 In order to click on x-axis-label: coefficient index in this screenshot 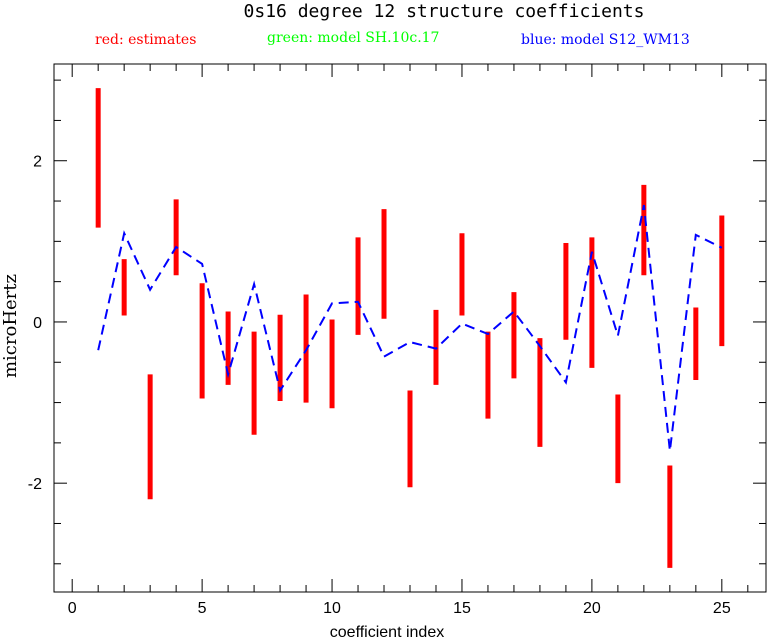, I will do `click(387, 632)`.